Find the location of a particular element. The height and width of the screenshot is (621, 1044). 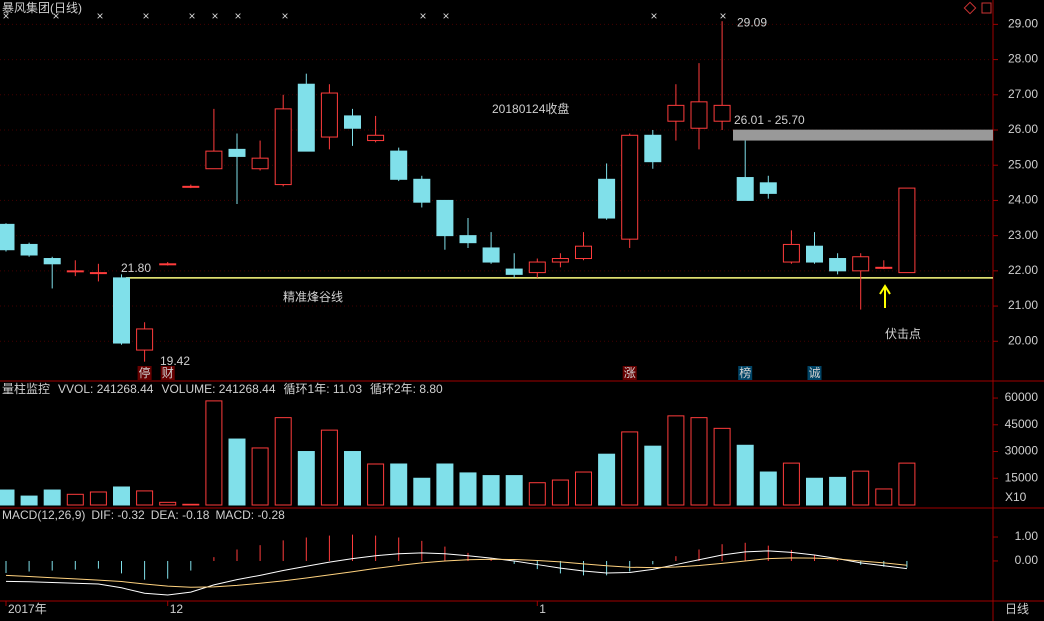

panel-header: VOLUME: 241268.44 is located at coordinates (218, 389).